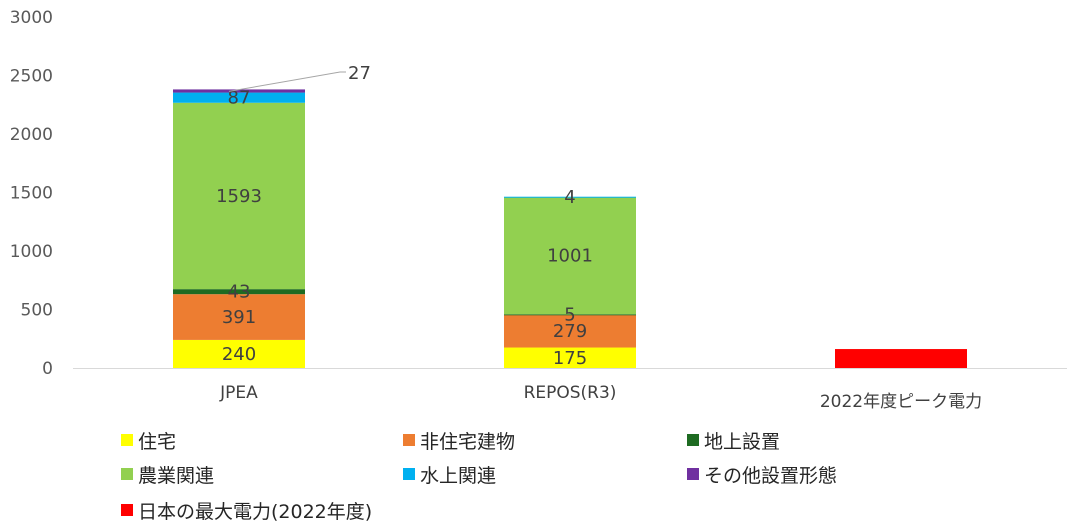 This screenshot has height=528, width=1083. Describe the element at coordinates (37, 311) in the screenshot. I see `y-tick-label: 500` at that location.